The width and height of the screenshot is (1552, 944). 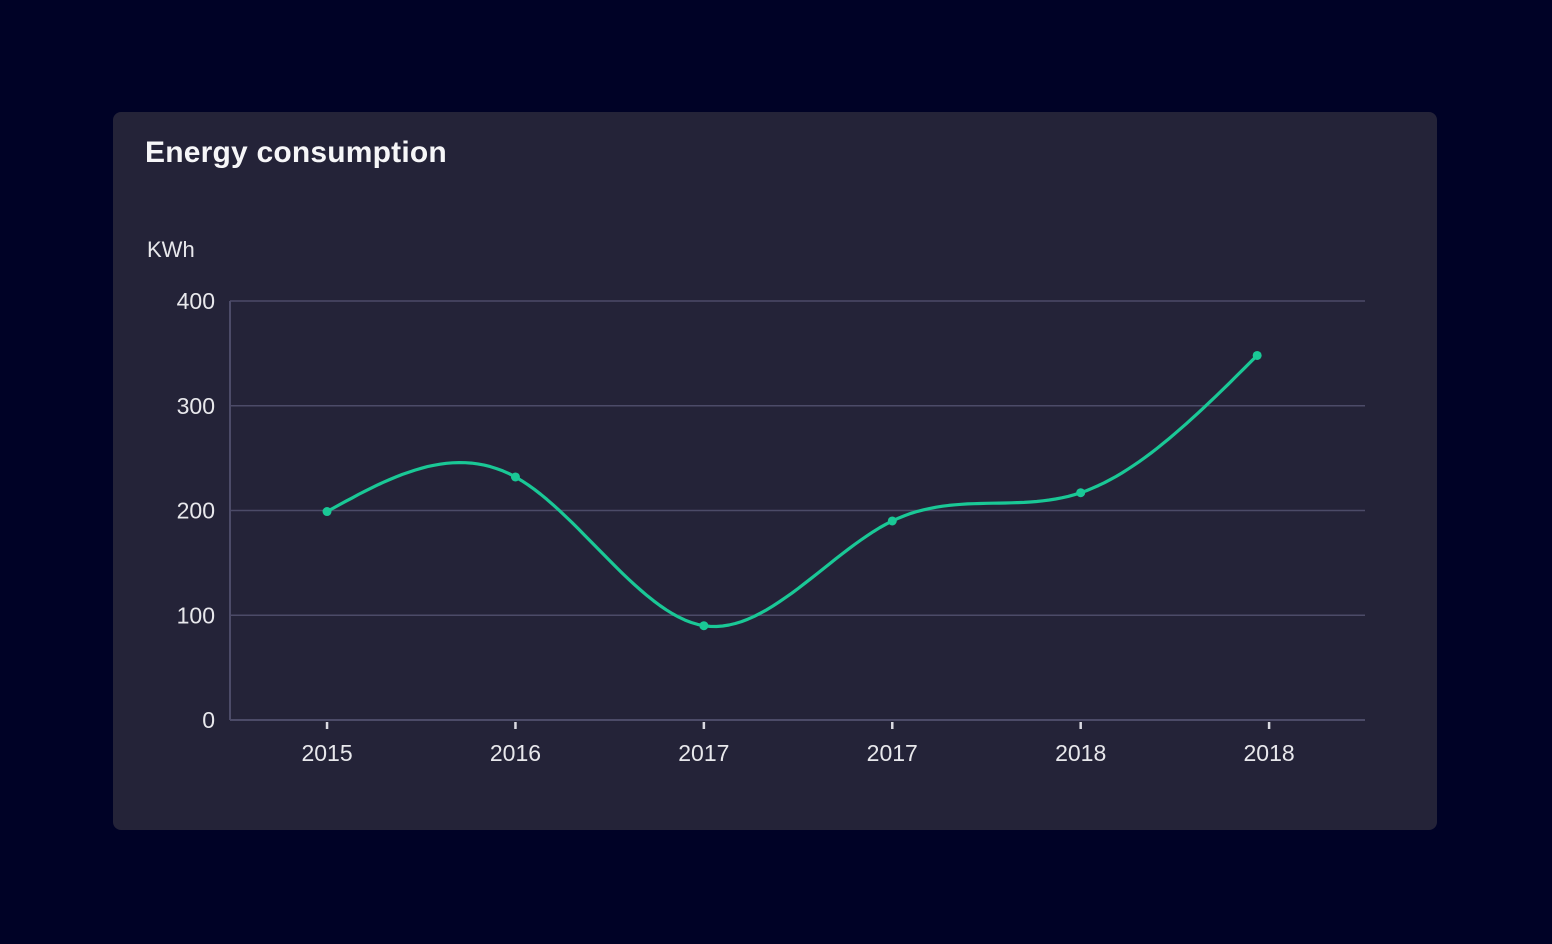 What do you see at coordinates (326, 753) in the screenshot?
I see `x-tick-label: 2015` at bounding box center [326, 753].